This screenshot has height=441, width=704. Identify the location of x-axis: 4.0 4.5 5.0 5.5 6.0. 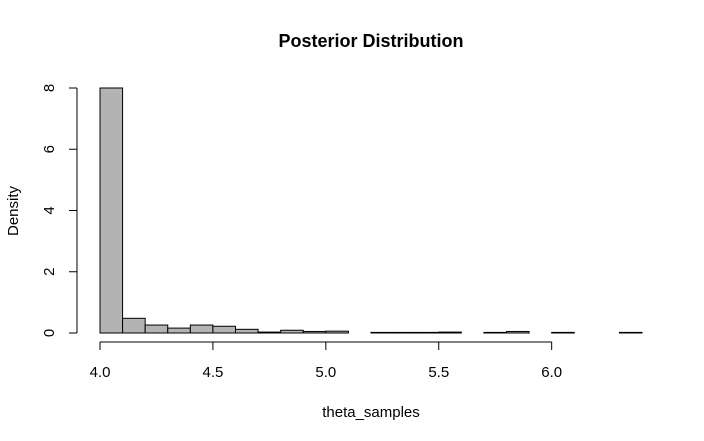
(326, 361).